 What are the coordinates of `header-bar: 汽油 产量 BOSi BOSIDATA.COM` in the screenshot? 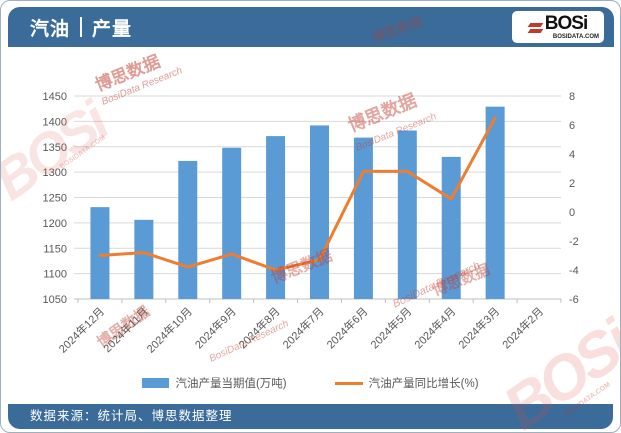 It's located at (311, 27).